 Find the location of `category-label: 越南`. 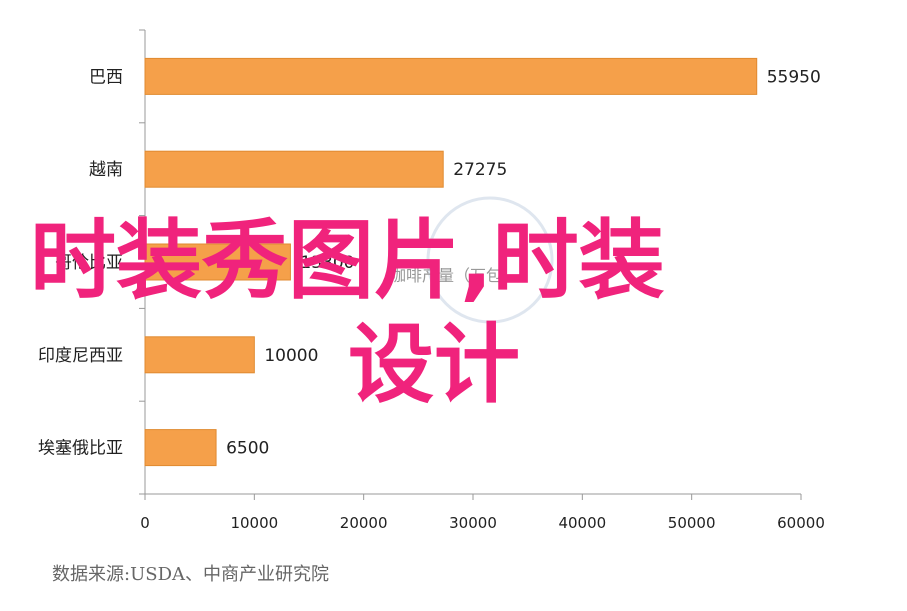

category-label: 越南 is located at coordinates (106, 170).